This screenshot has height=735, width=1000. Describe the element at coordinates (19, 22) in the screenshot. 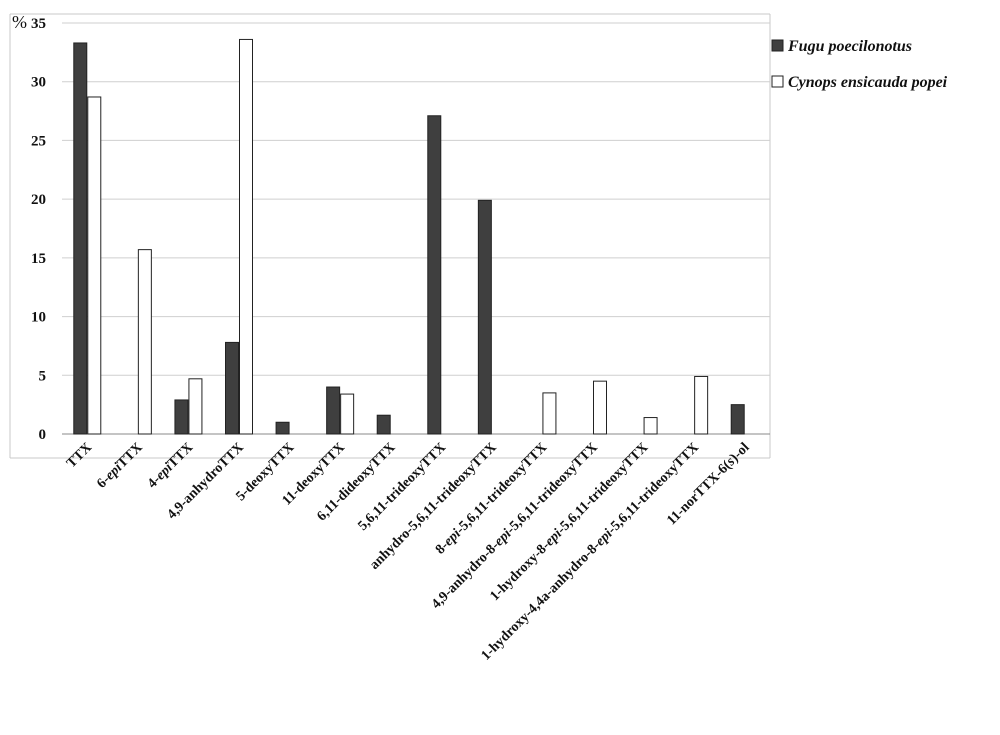

I see `y-axis-label: %` at that location.